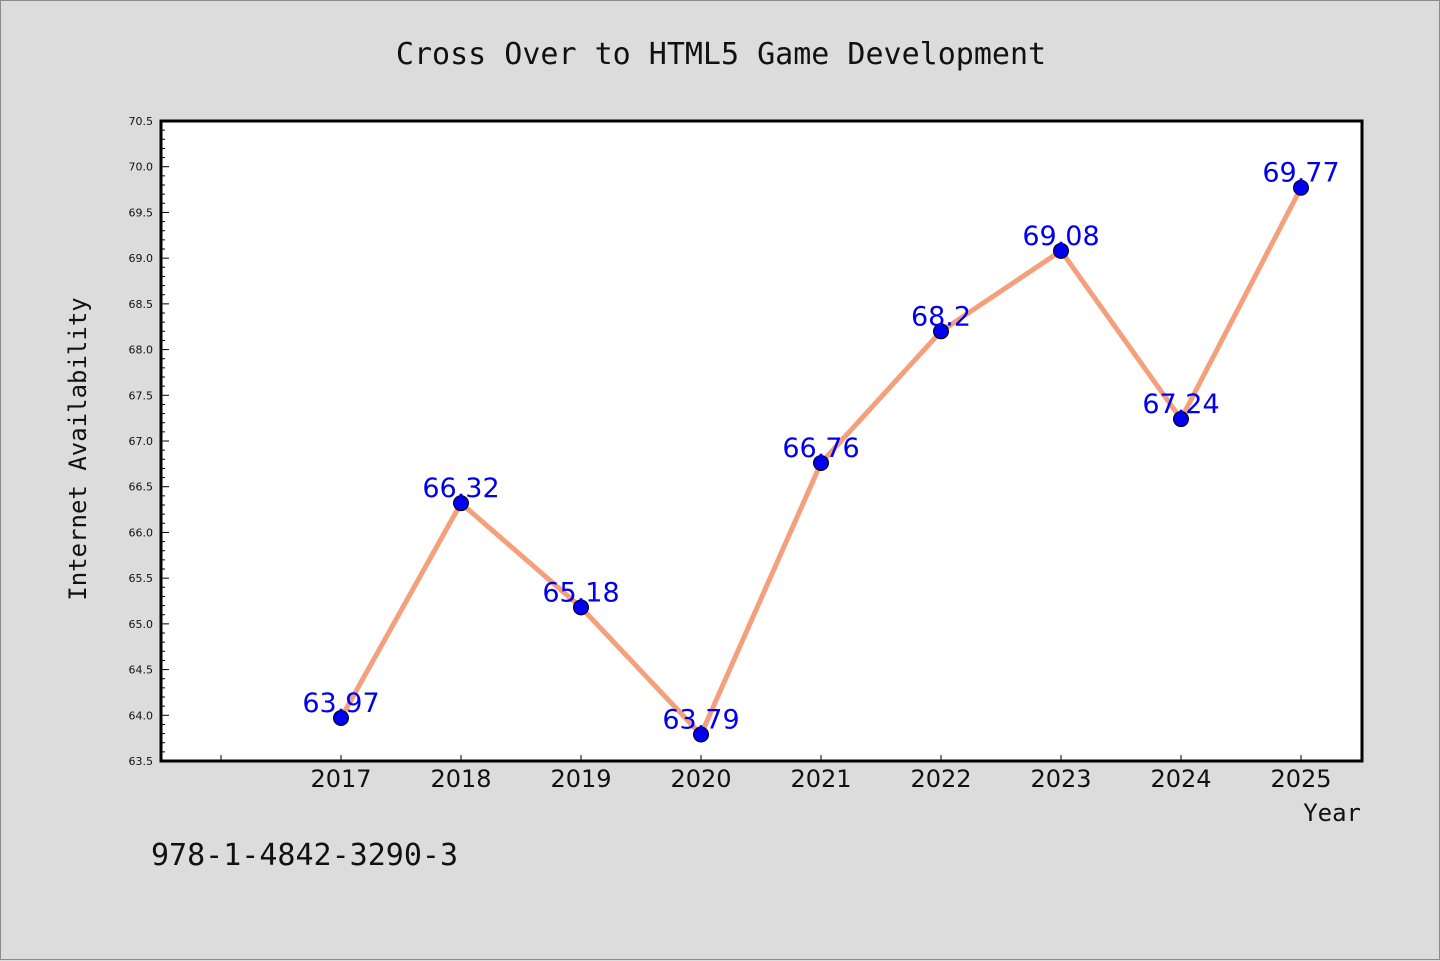 This screenshot has width=1440, height=961. I want to click on y-tick-label: 67.5, so click(141, 395).